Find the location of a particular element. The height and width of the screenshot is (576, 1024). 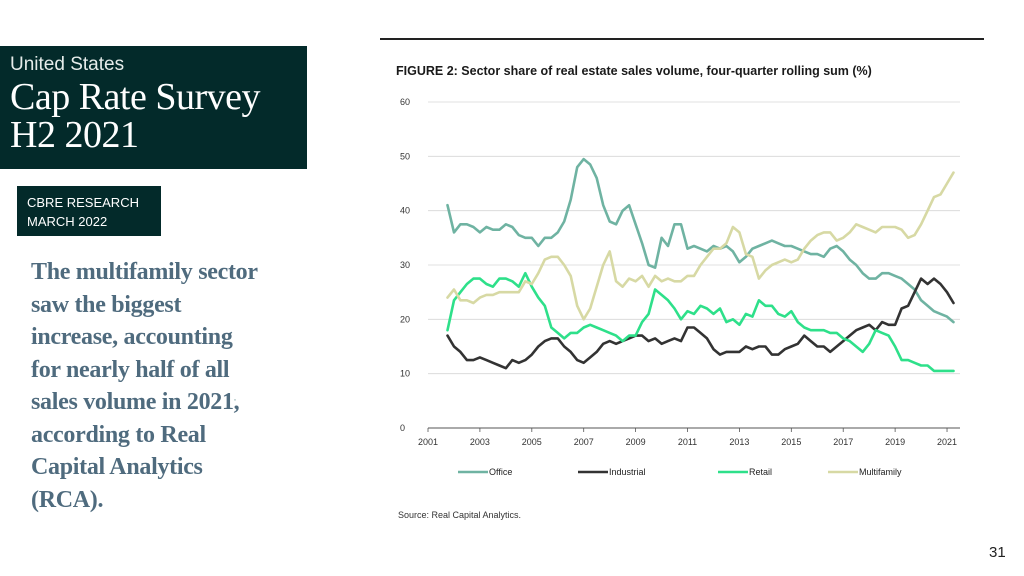

series-line-multifamily is located at coordinates (700, 246).